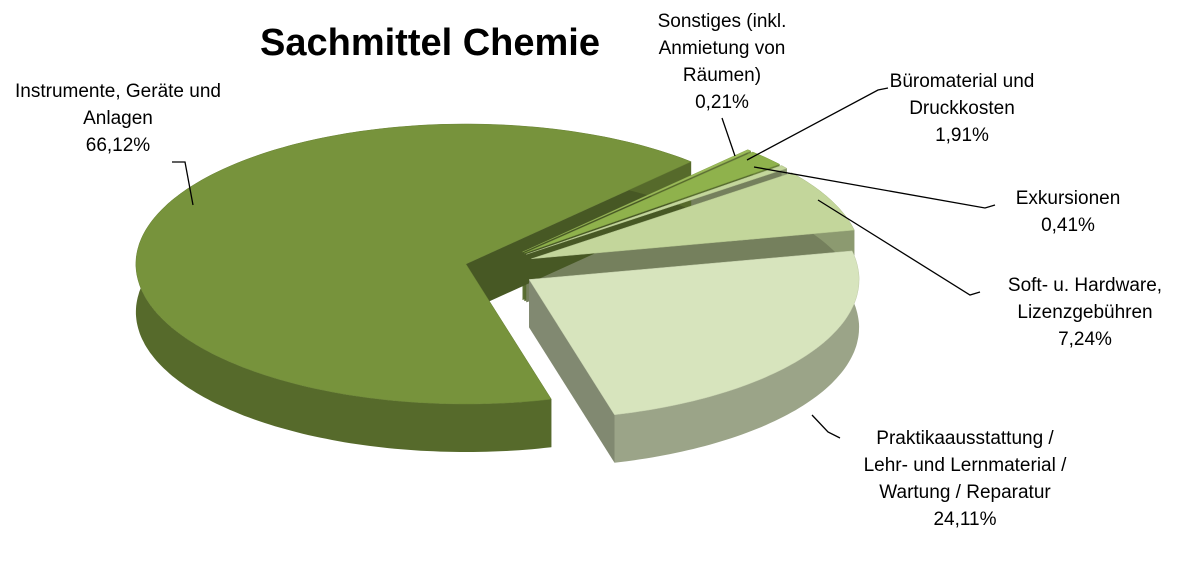 This screenshot has height=575, width=1190. What do you see at coordinates (1068, 198) in the screenshot?
I see `label-name: Exkursionen` at bounding box center [1068, 198].